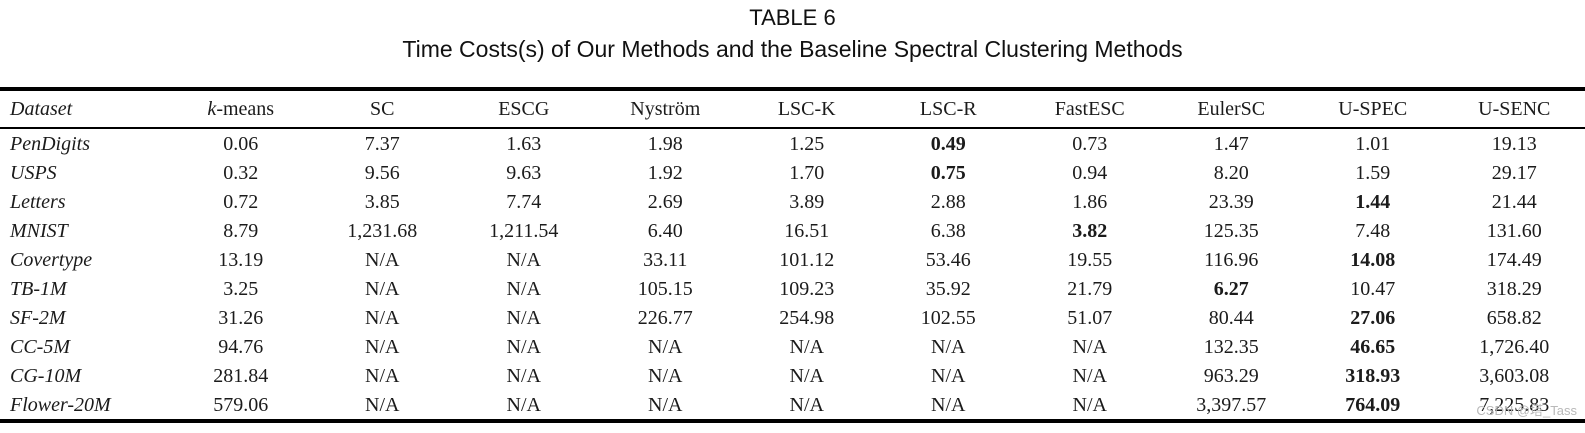 The width and height of the screenshot is (1585, 433). What do you see at coordinates (1231, 172) in the screenshot?
I see `cell-value: 8.20` at bounding box center [1231, 172].